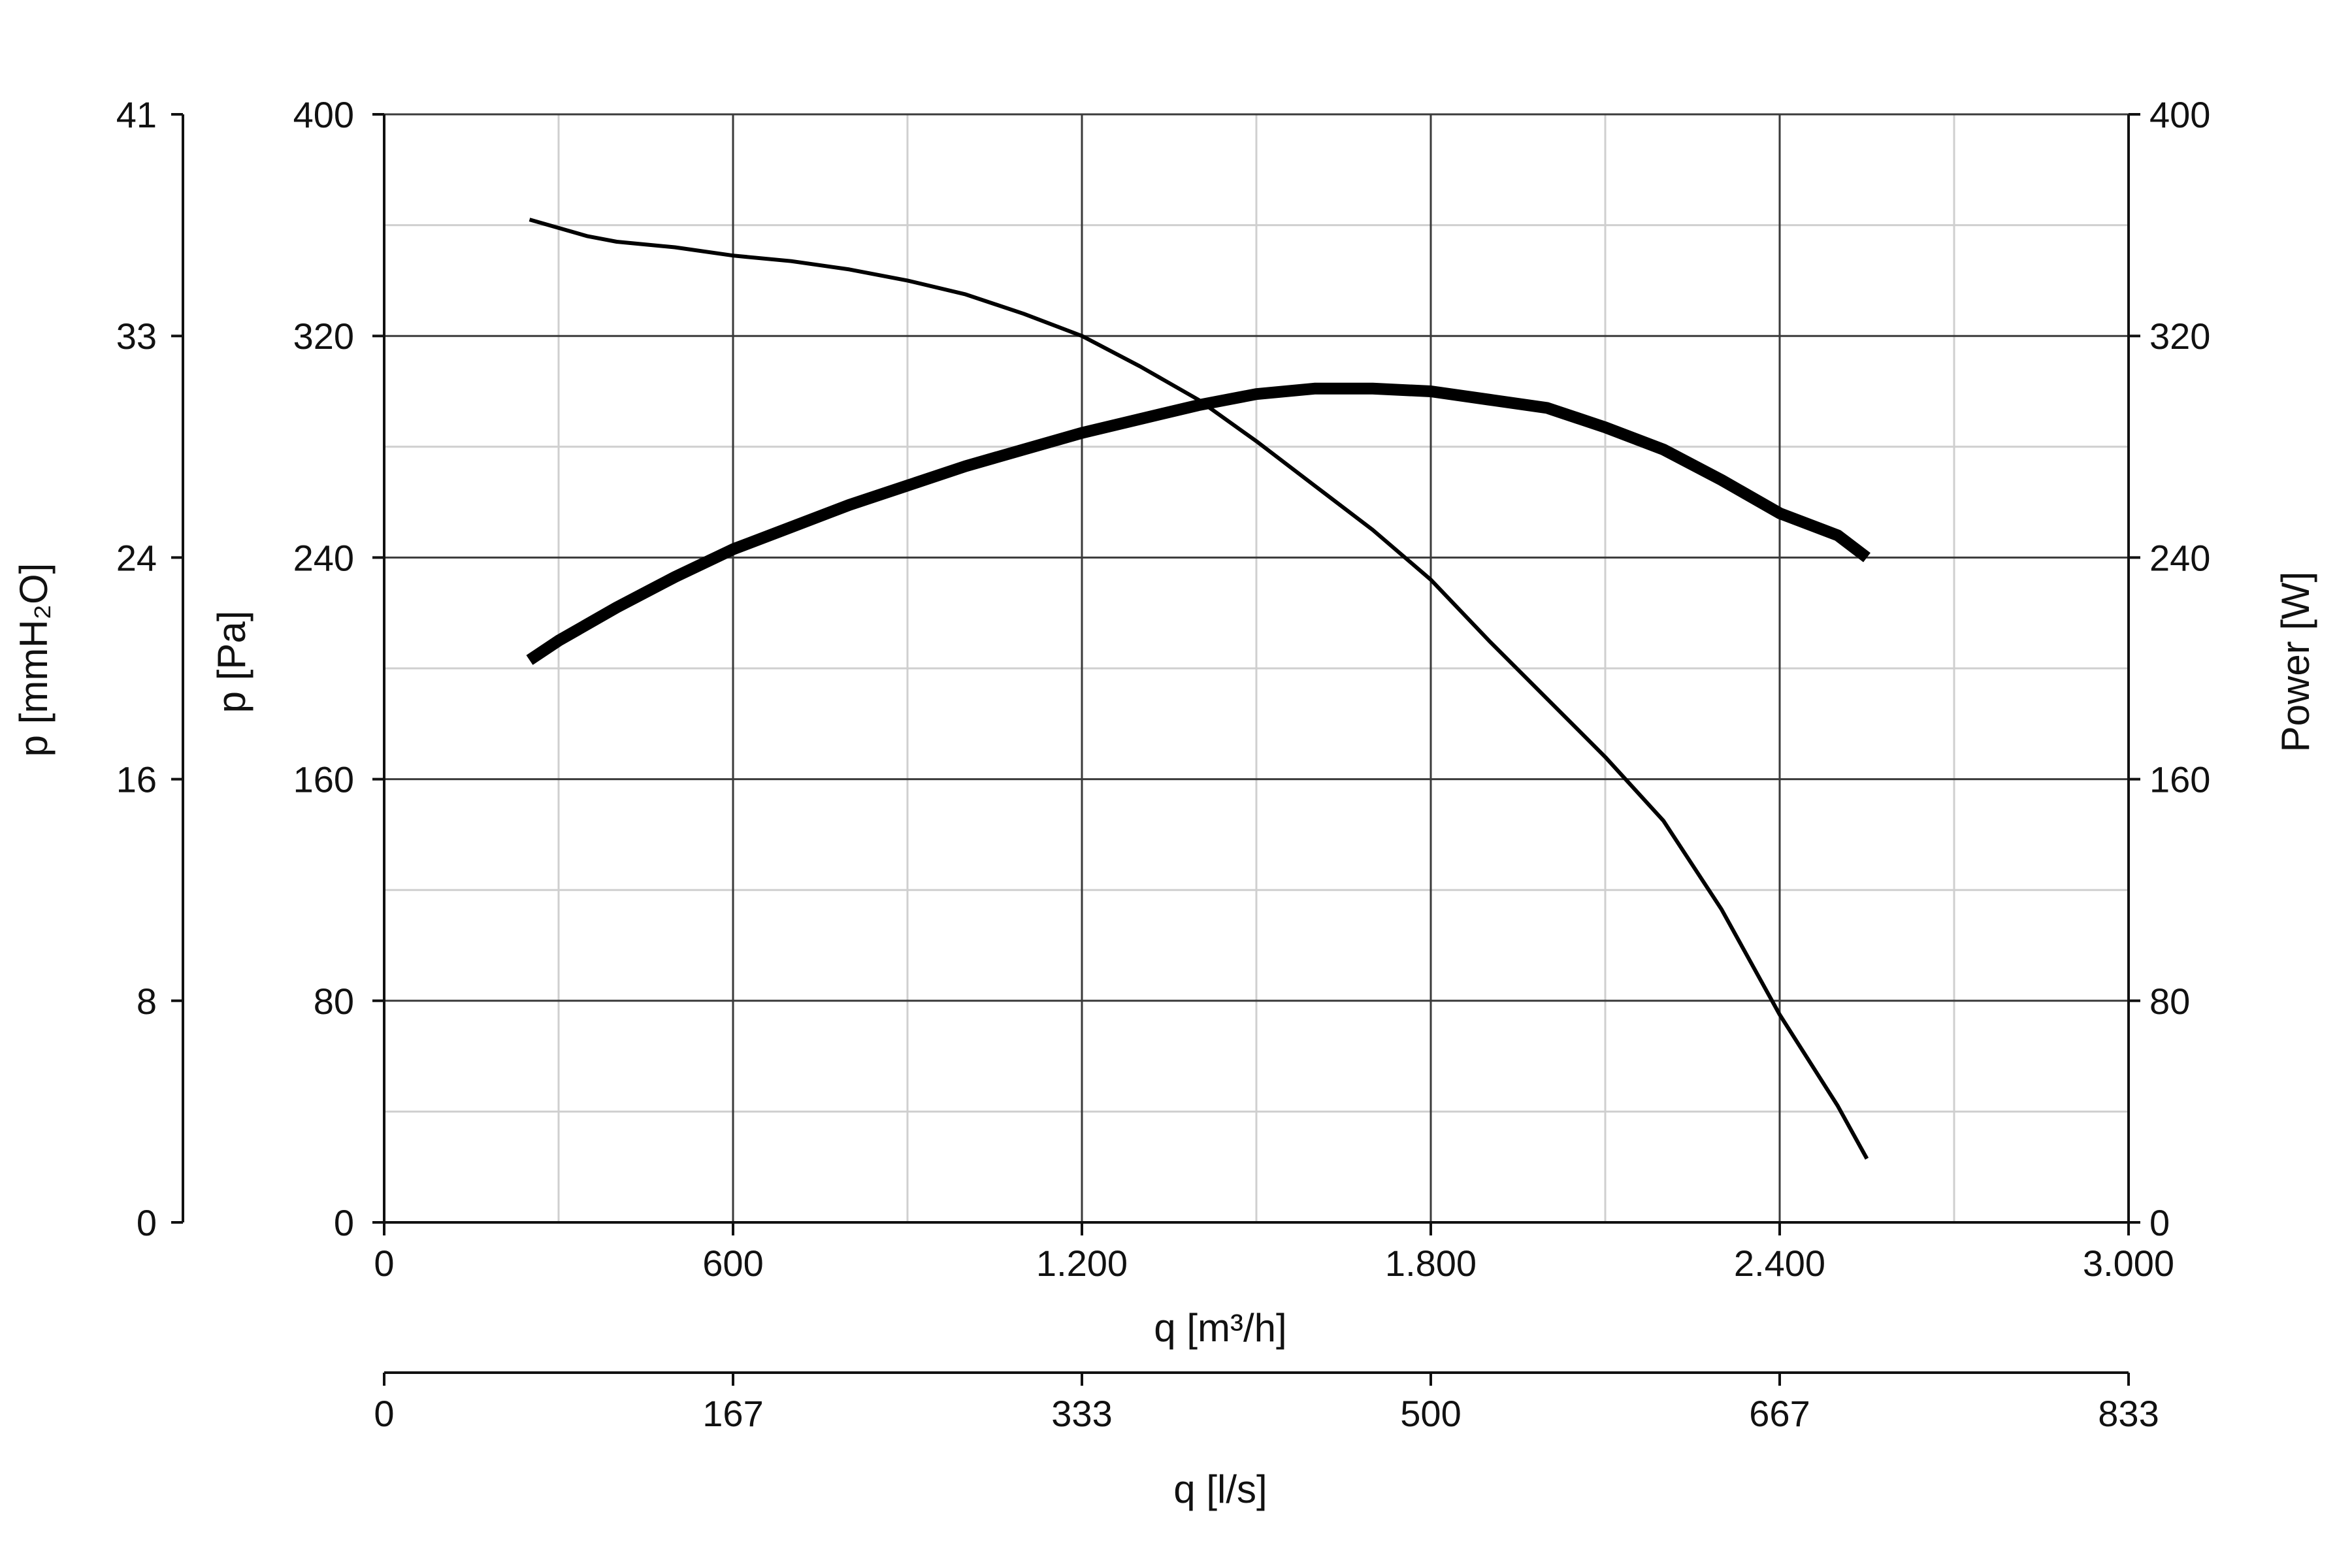 The image size is (2352, 1568). I want to click on power-curve, so click(1198, 523).